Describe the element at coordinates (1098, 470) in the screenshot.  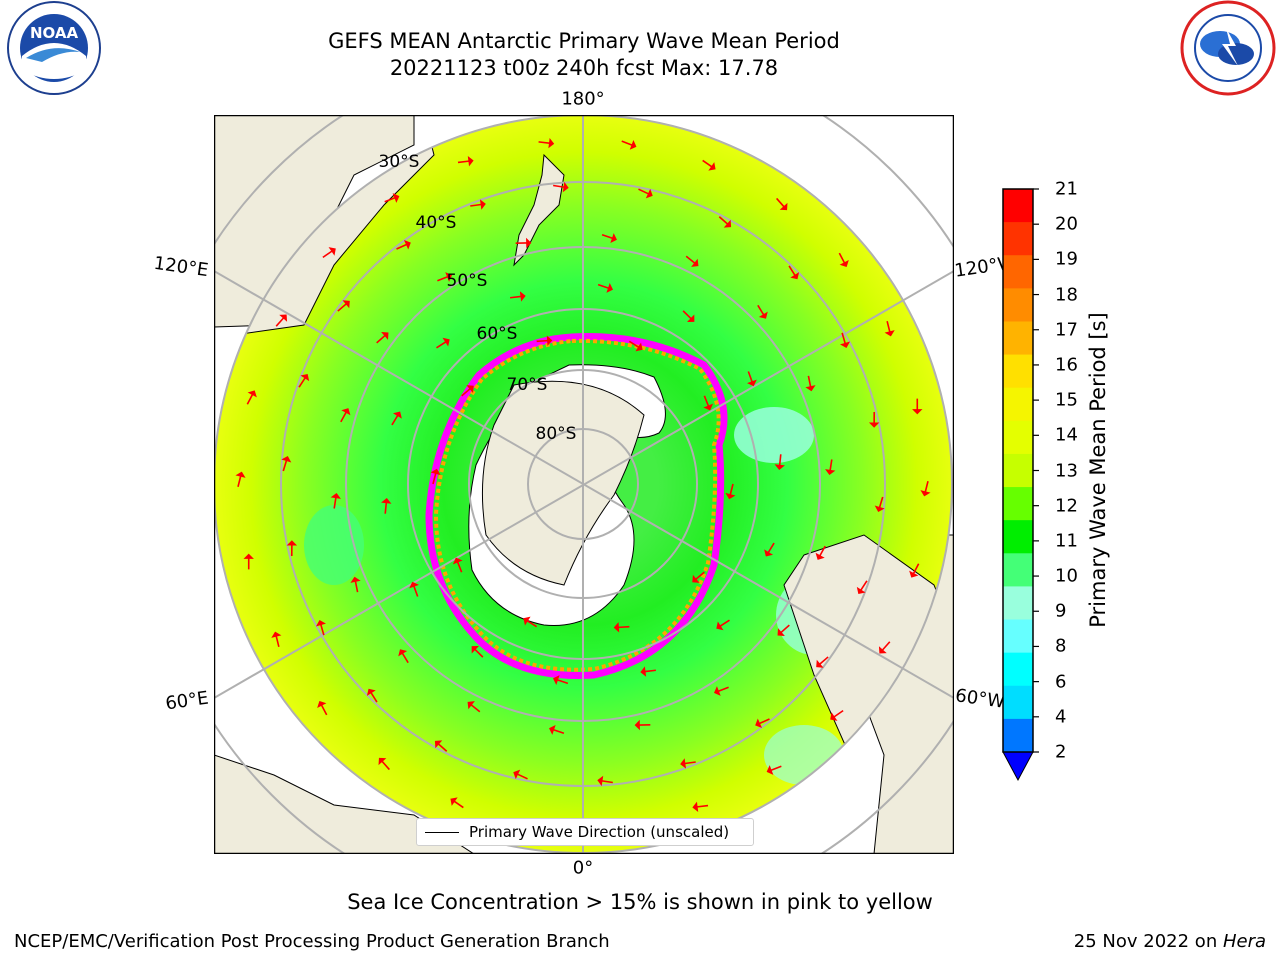
I see `colorbar-title: Primary Wave Mean Period [s]` at that location.